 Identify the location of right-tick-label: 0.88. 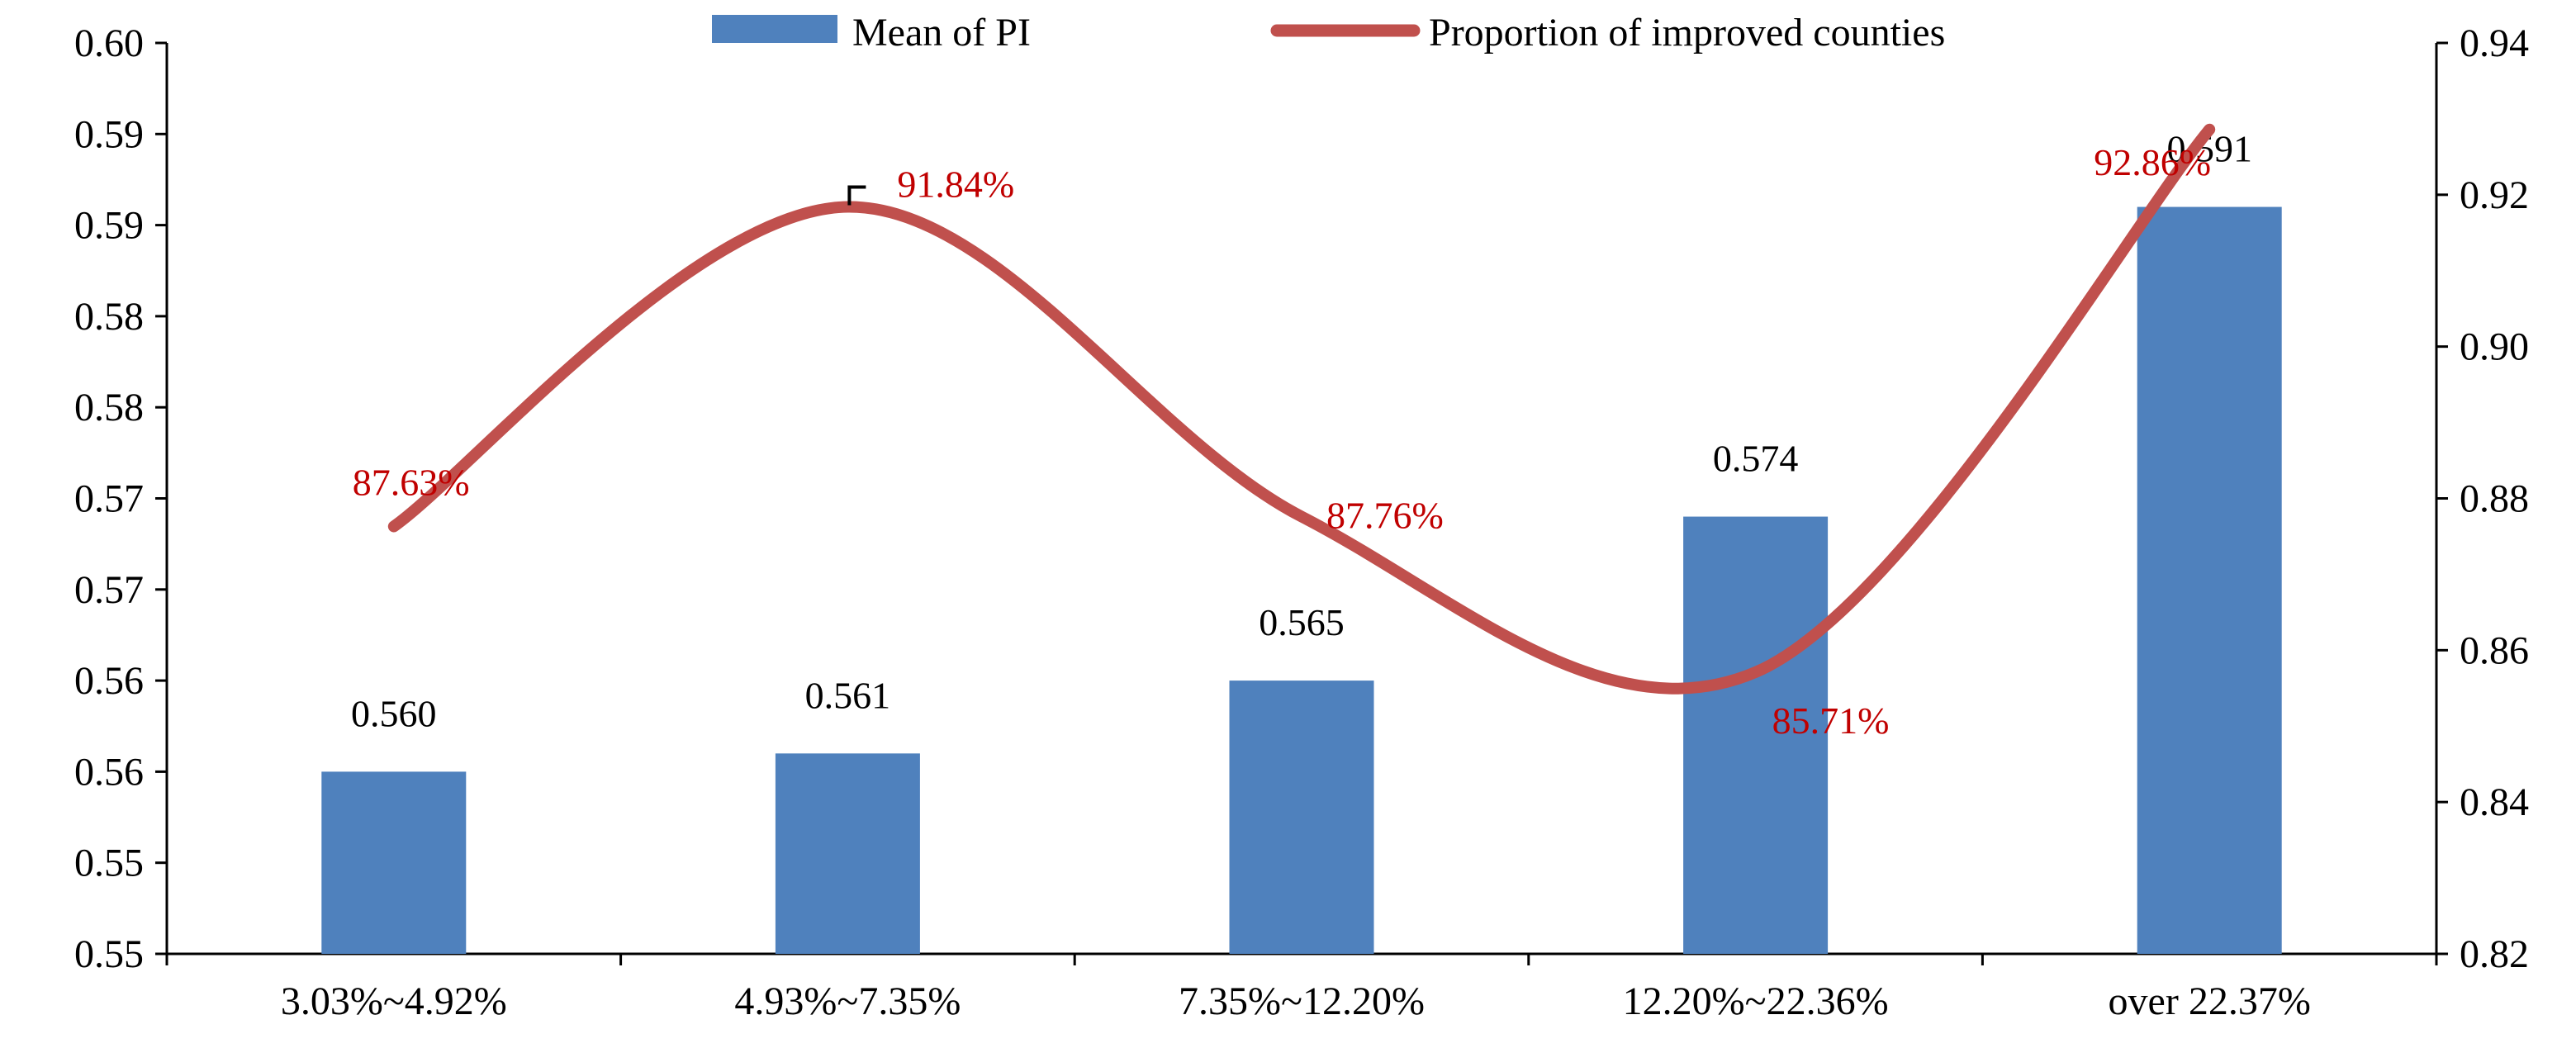
(2494, 499).